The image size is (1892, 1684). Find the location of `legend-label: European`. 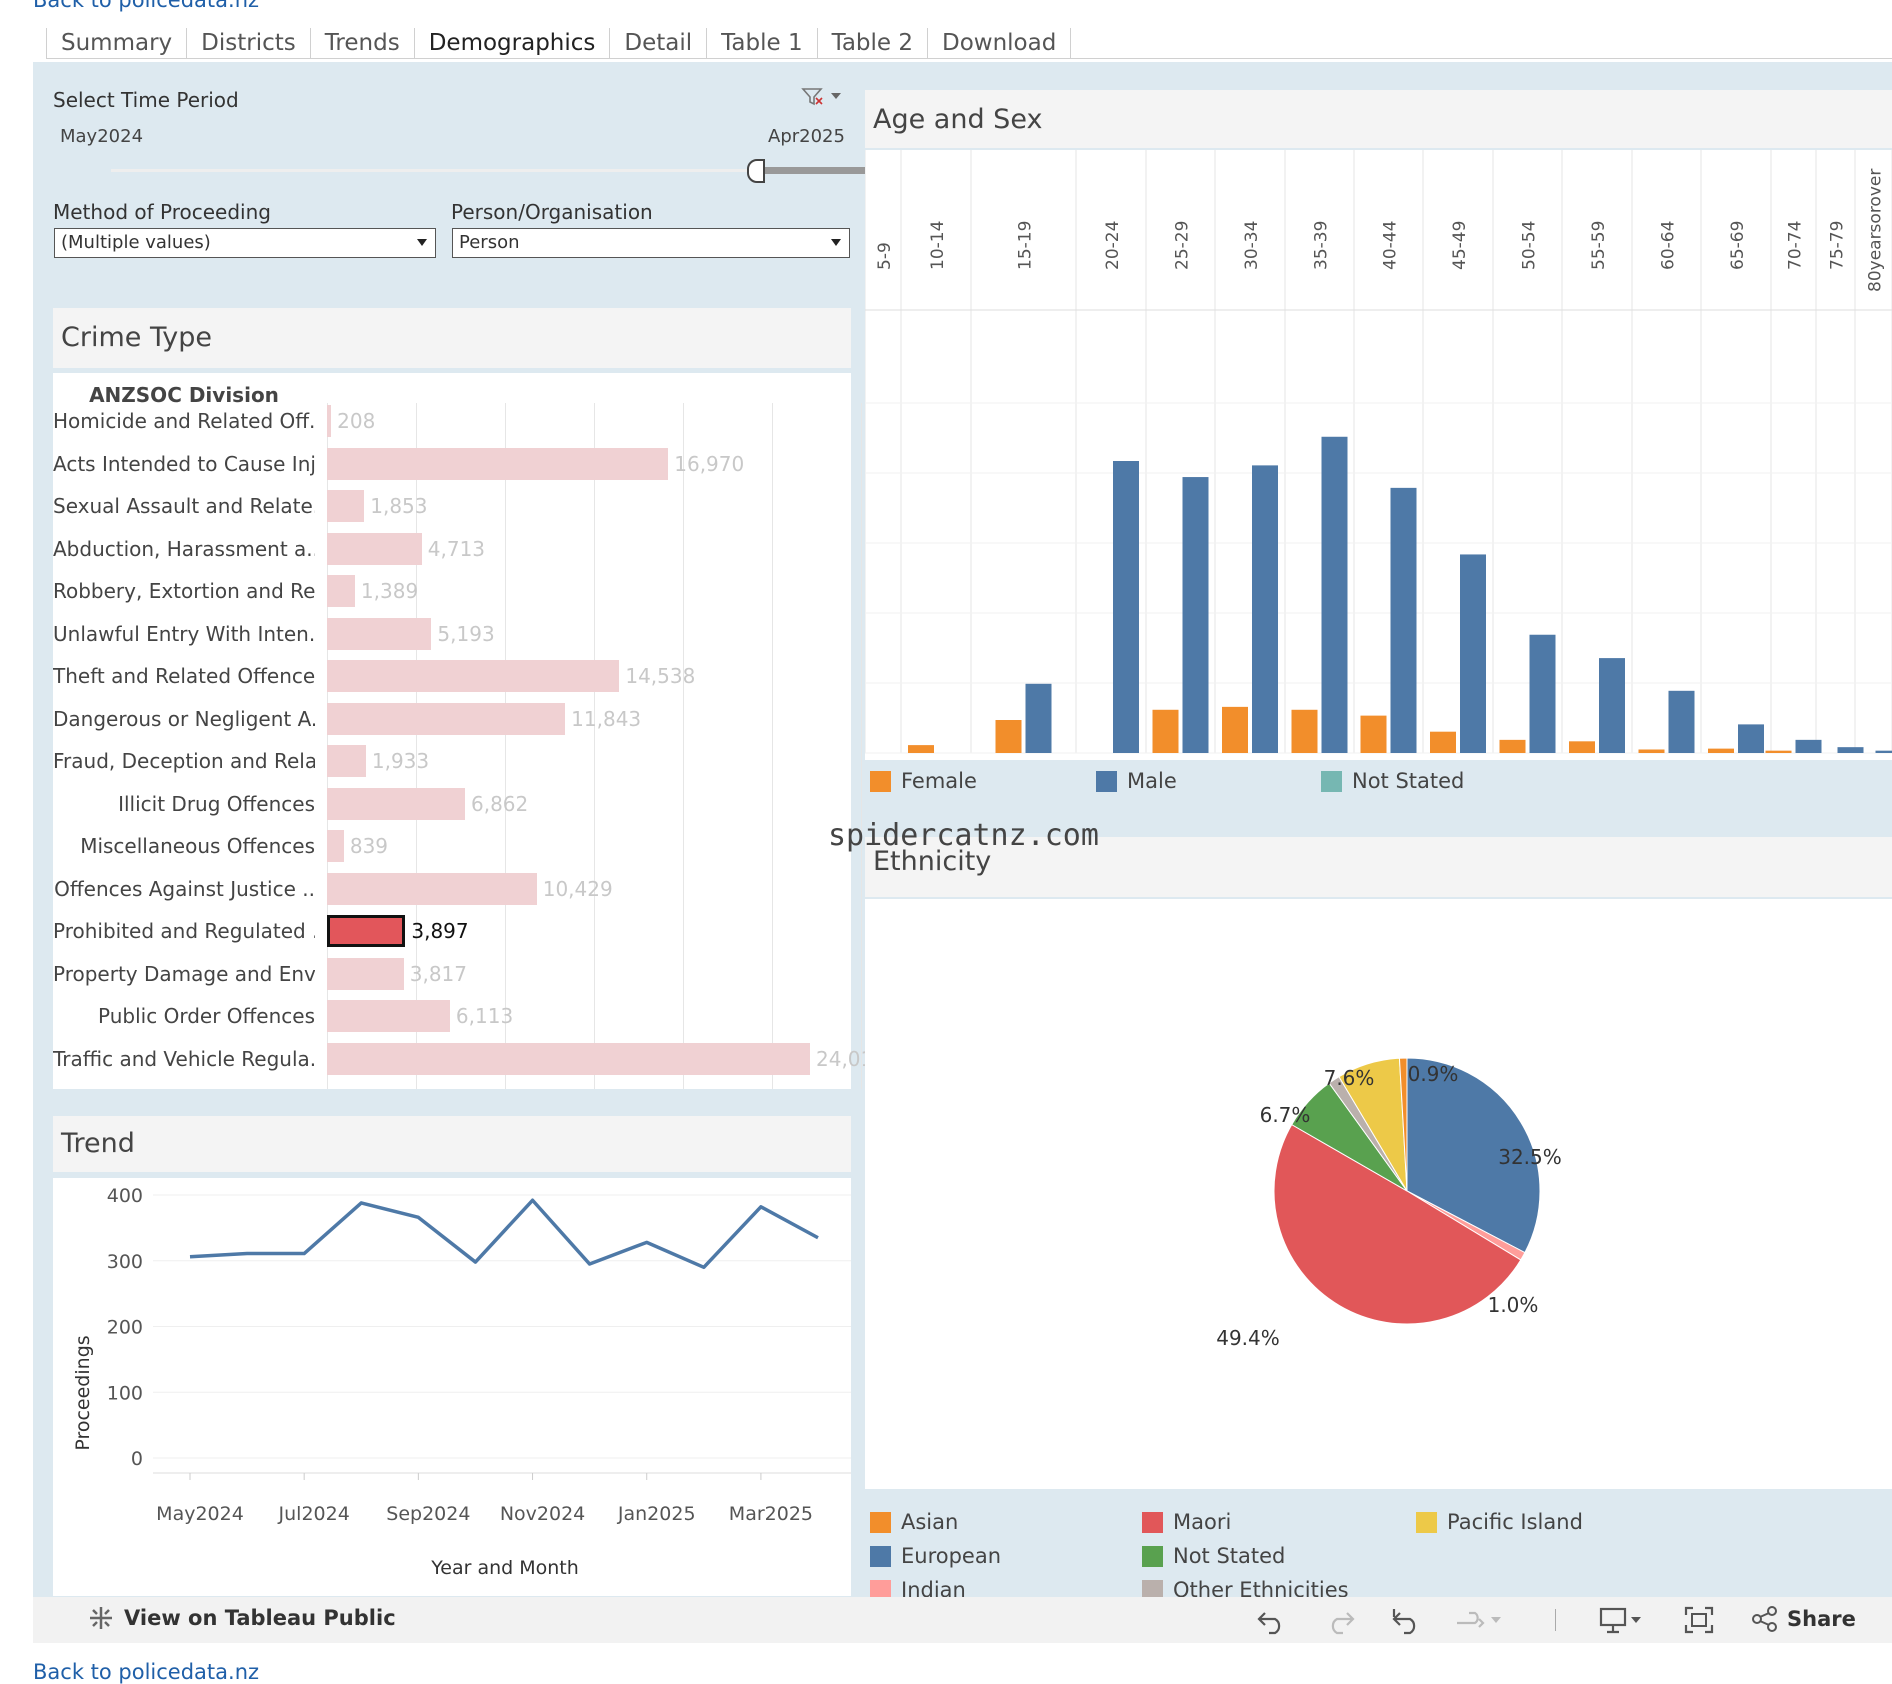

legend-label: European is located at coordinates (951, 1556).